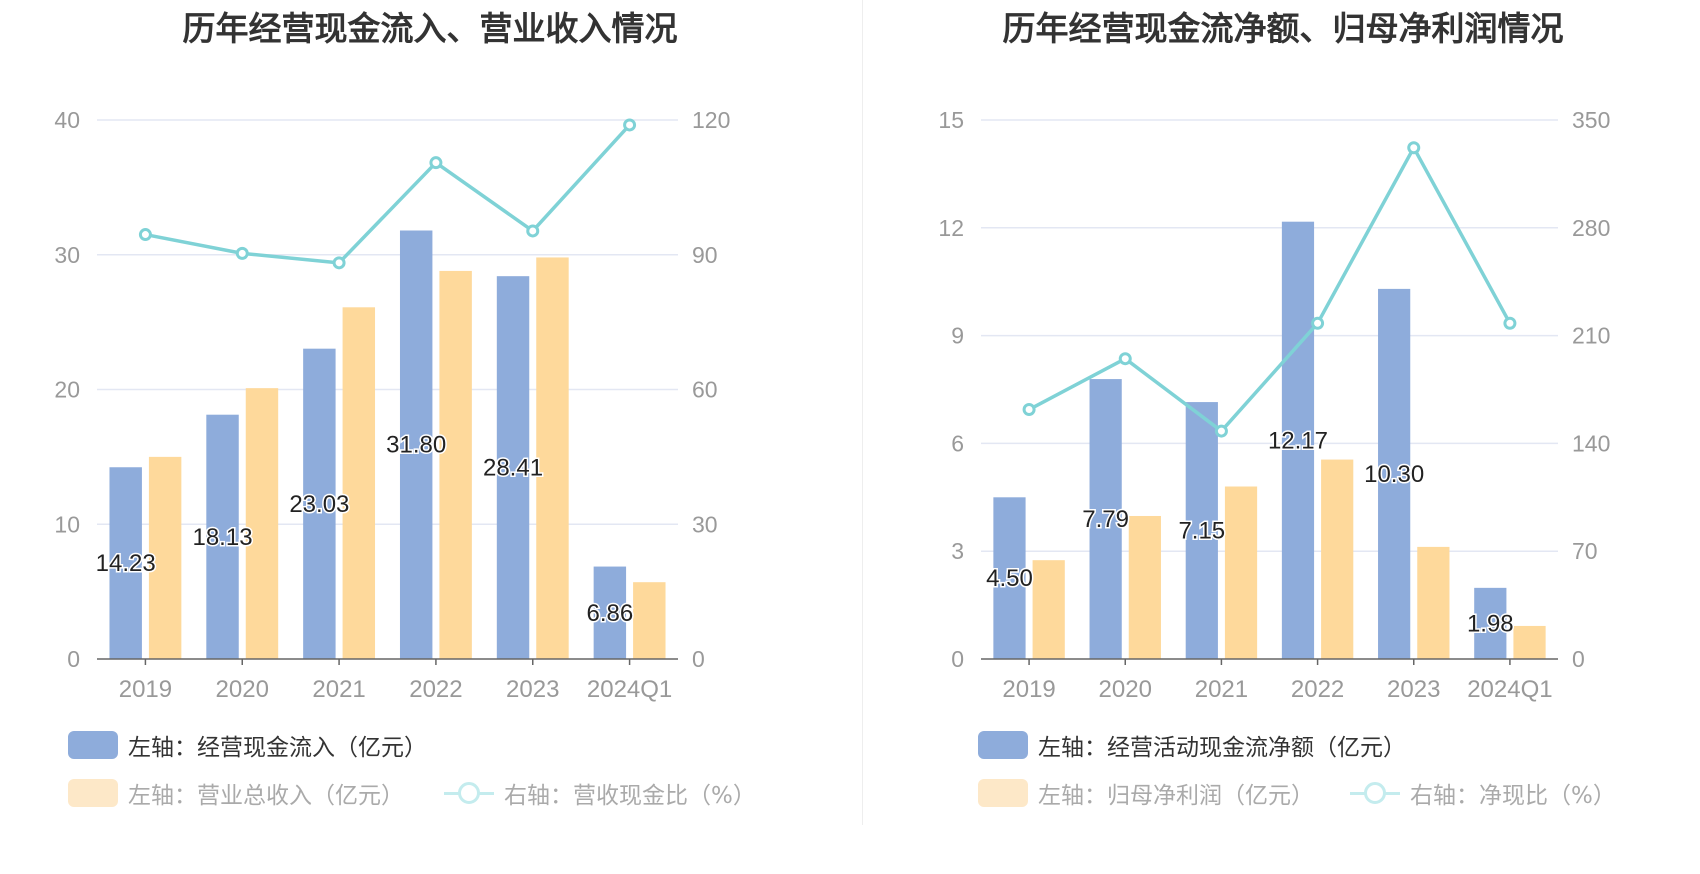 This screenshot has width=1700, height=874. I want to click on legend-label: 右轴：净现比（%）, so click(1513, 796).